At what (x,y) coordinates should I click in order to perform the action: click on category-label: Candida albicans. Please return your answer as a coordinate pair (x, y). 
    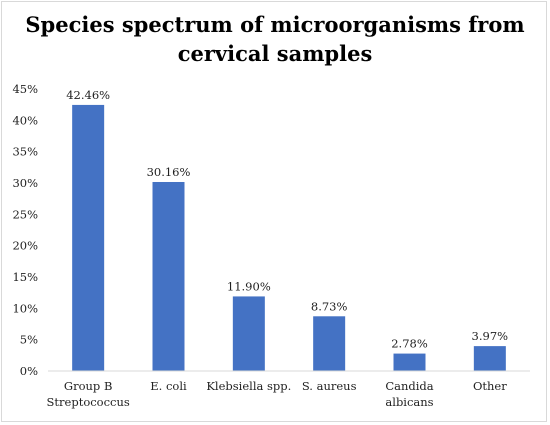
    Looking at the image, I should click on (409, 394).